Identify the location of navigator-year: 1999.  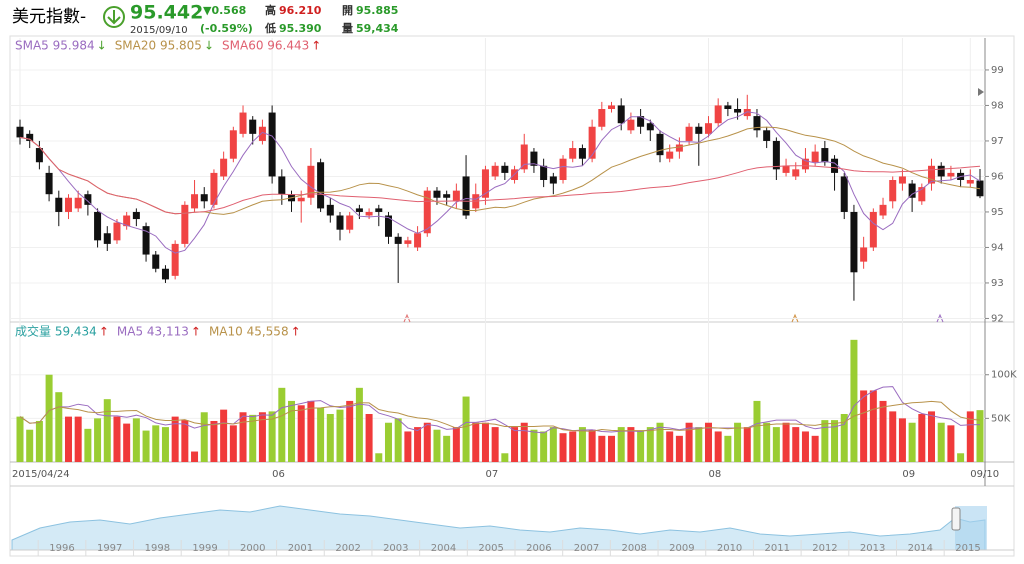
(204, 548).